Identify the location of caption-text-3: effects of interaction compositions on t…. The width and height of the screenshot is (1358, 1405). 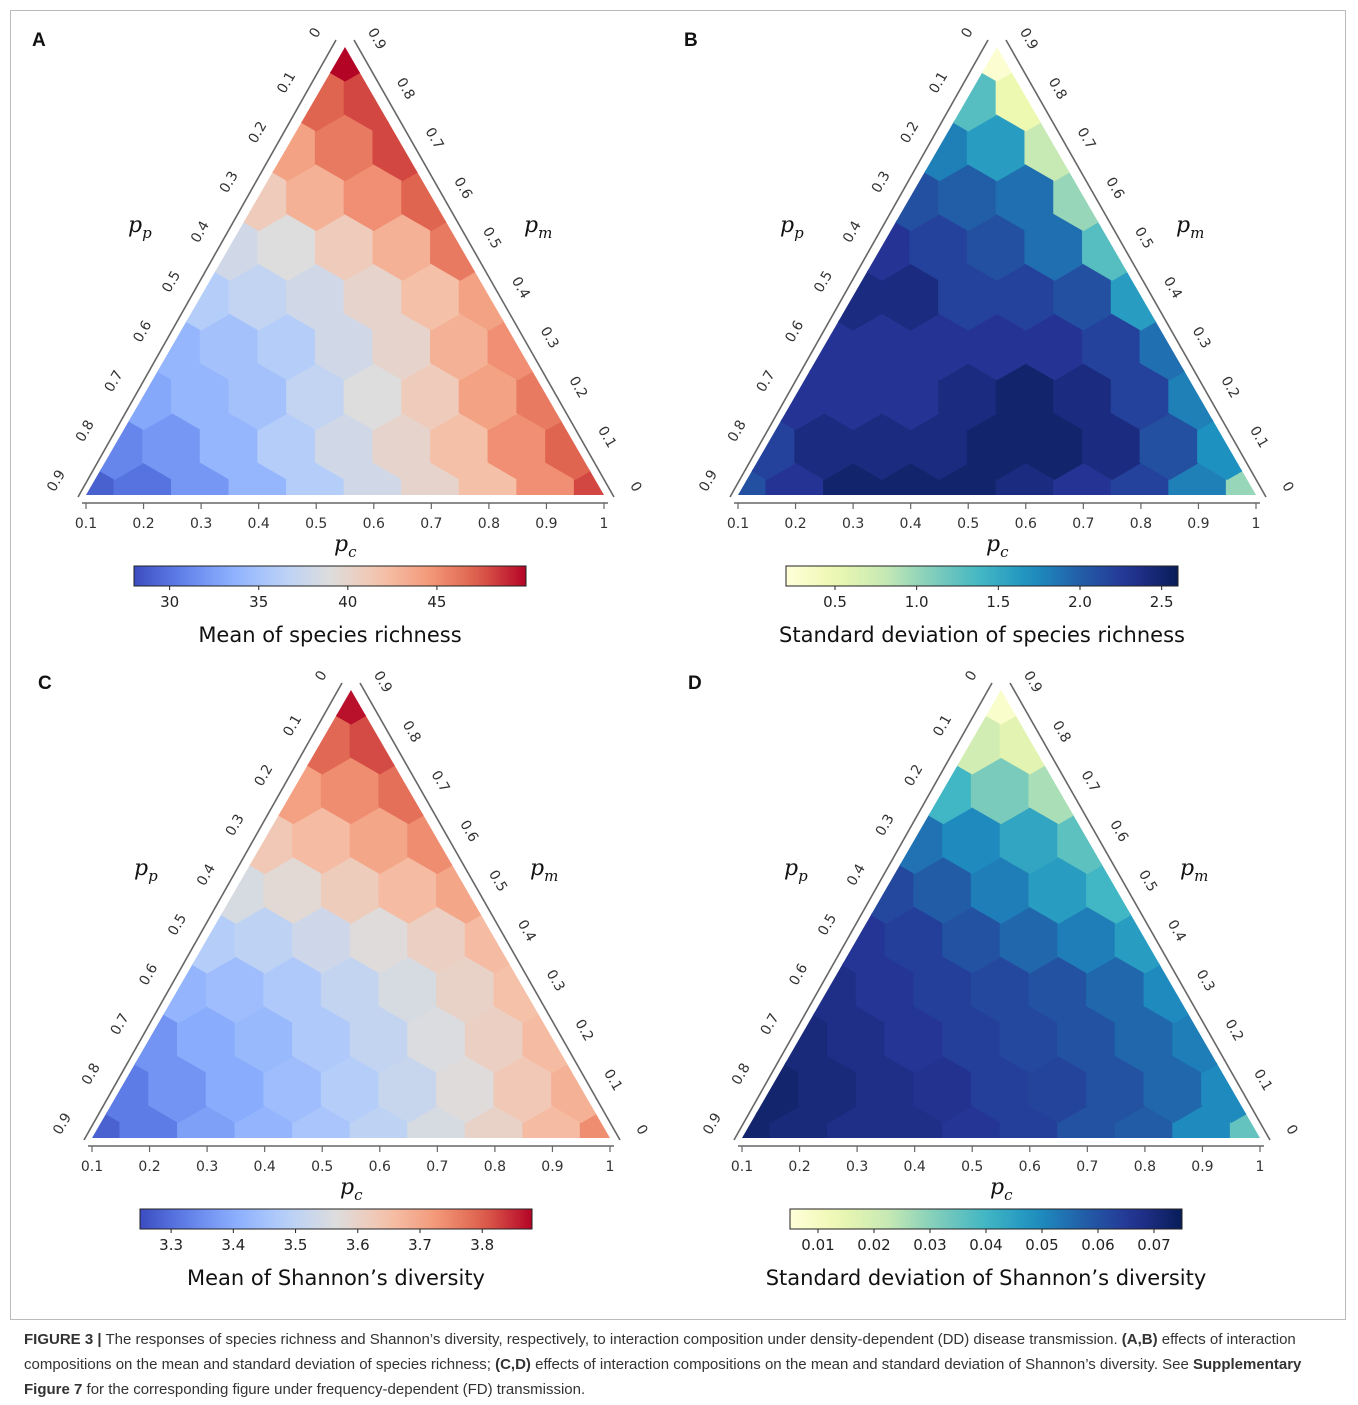
(862, 1364).